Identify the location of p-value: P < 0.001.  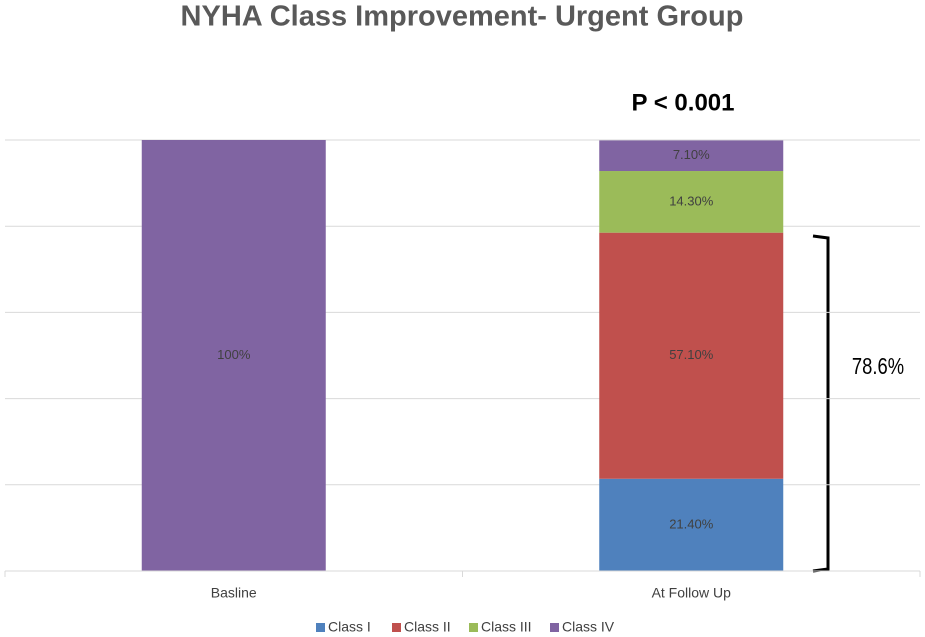
(683, 102).